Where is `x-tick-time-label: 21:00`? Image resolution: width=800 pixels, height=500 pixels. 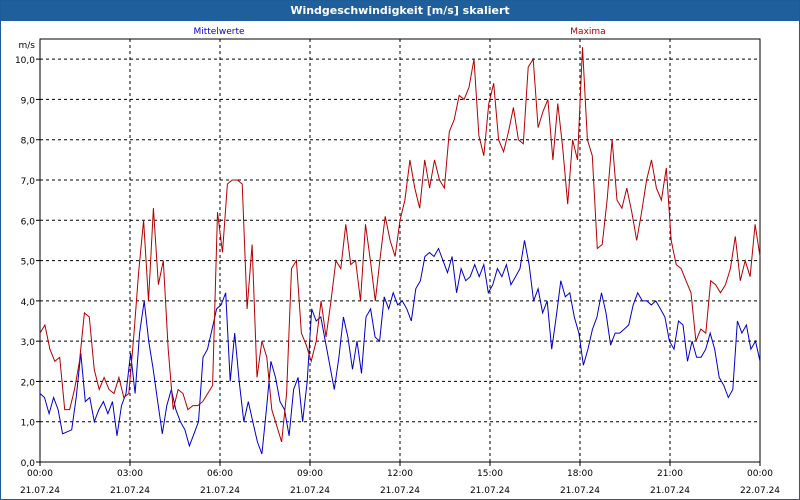
x-tick-time-label: 21:00 is located at coordinates (670, 474).